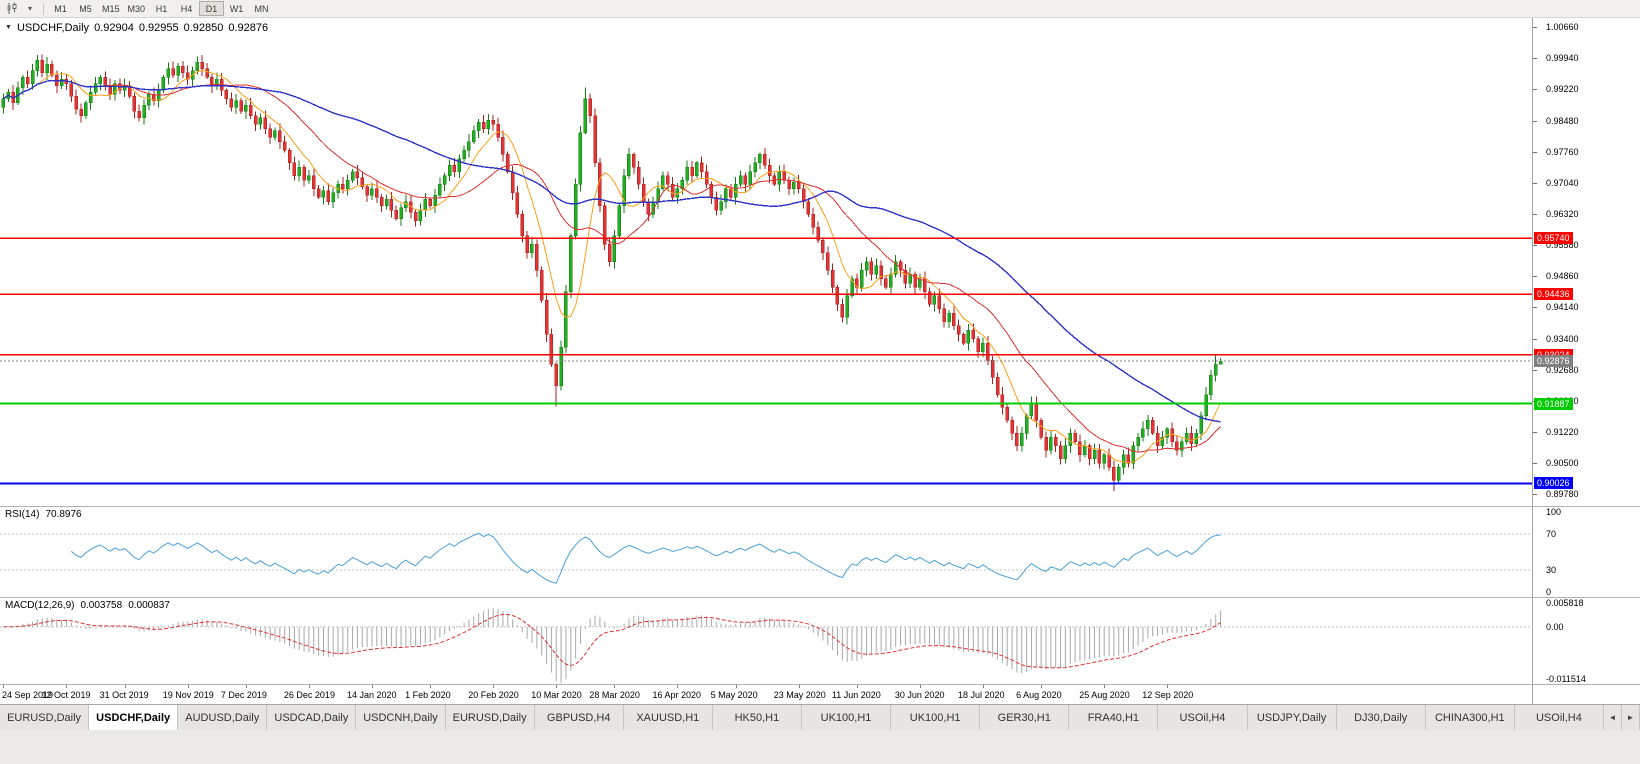  Describe the element at coordinates (40, 605) in the screenshot. I see `macd-name: MACD(12,26,9)` at that location.